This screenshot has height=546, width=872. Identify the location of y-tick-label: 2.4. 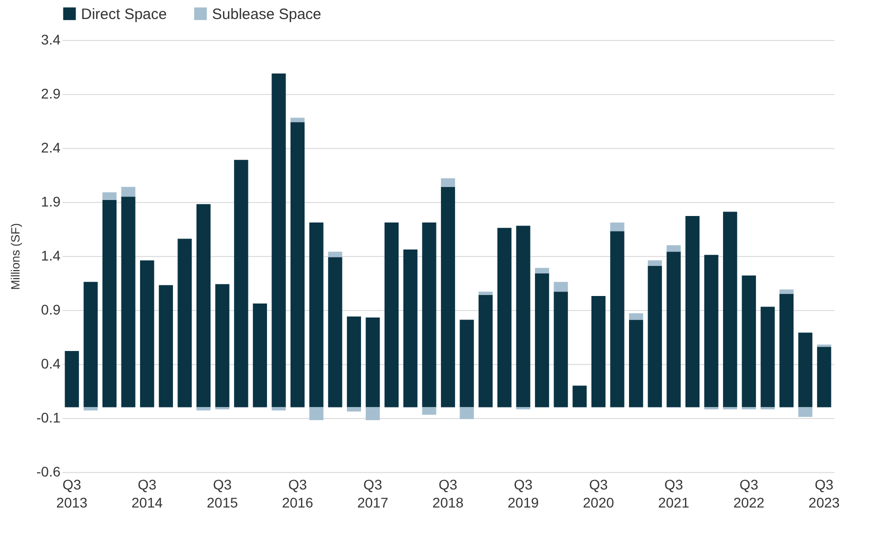
(51, 148).